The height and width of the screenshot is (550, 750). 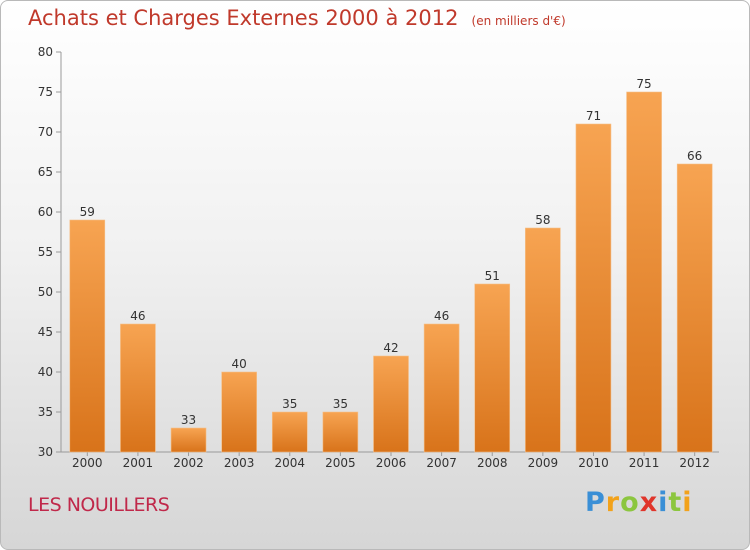 I want to click on bar-2006, so click(x=391, y=404).